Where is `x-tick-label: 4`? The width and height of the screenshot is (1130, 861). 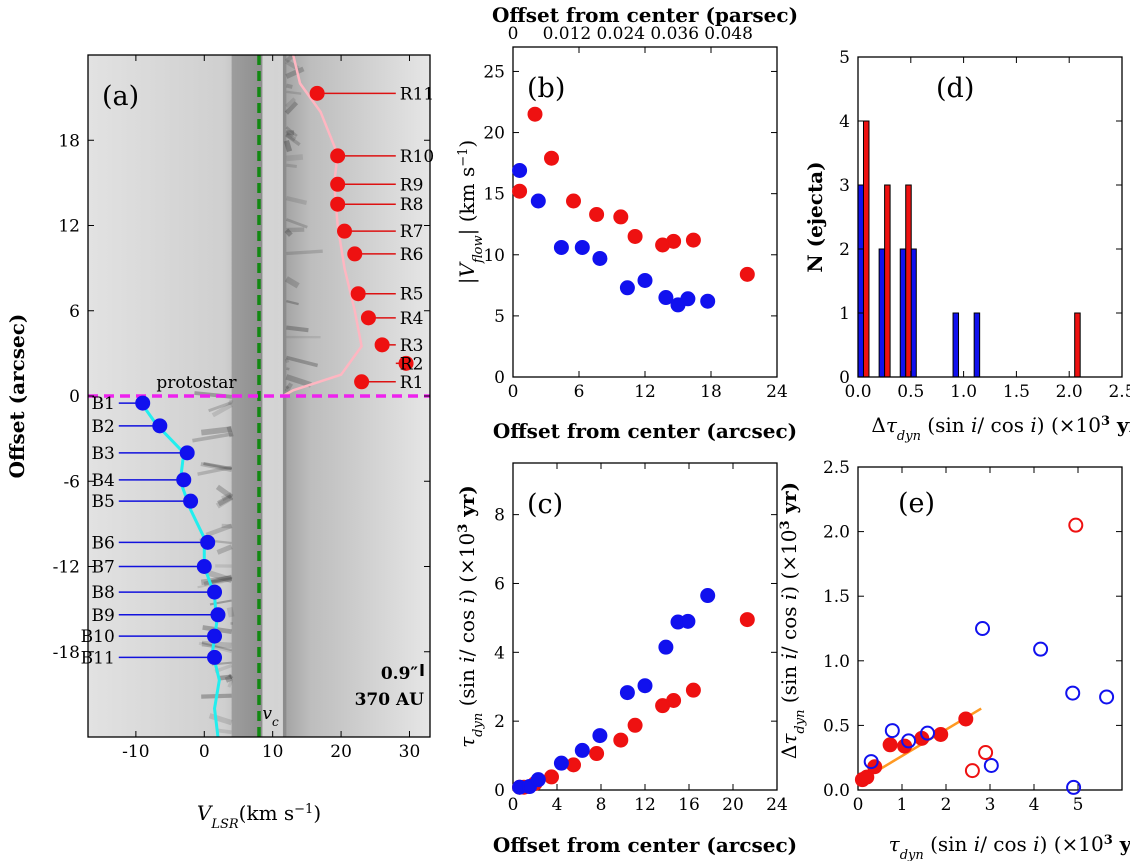
x-tick-label: 4 is located at coordinates (1034, 805).